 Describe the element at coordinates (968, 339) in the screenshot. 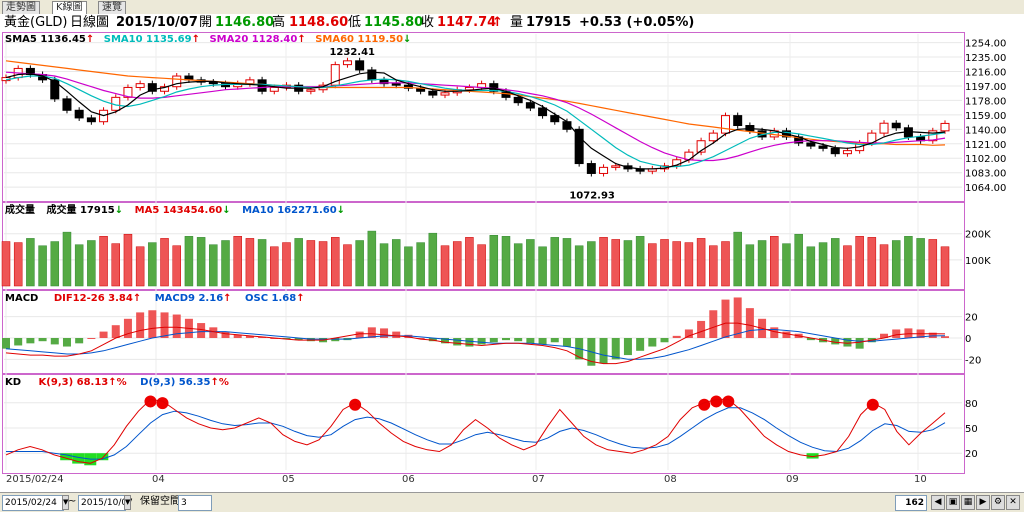

I see `macd-tick-label: 0` at that location.